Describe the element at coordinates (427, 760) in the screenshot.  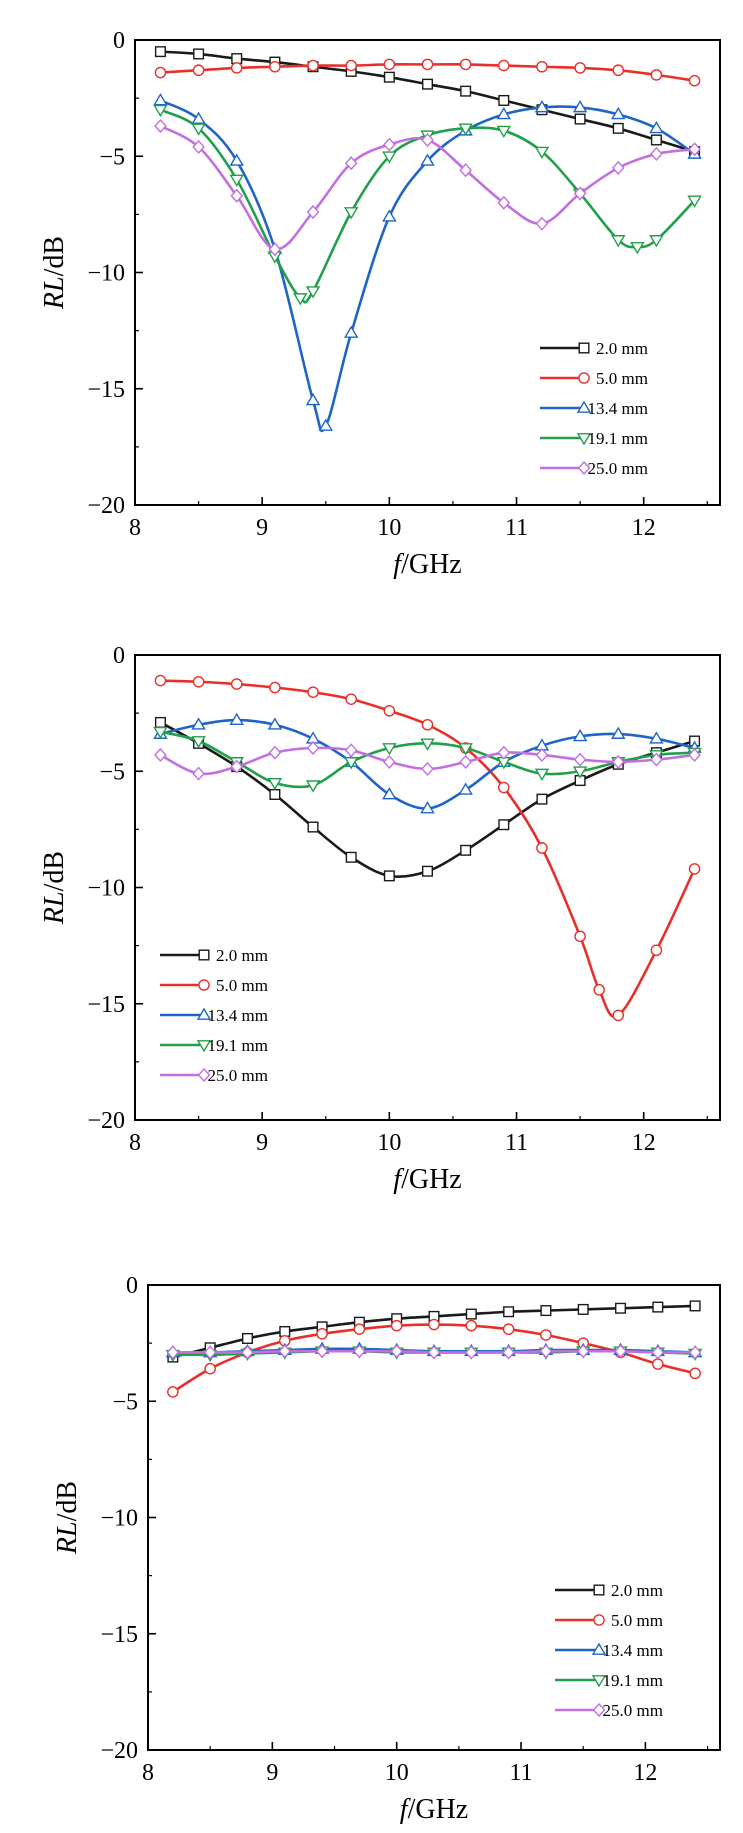
I see `series-25-0-mm` at that location.